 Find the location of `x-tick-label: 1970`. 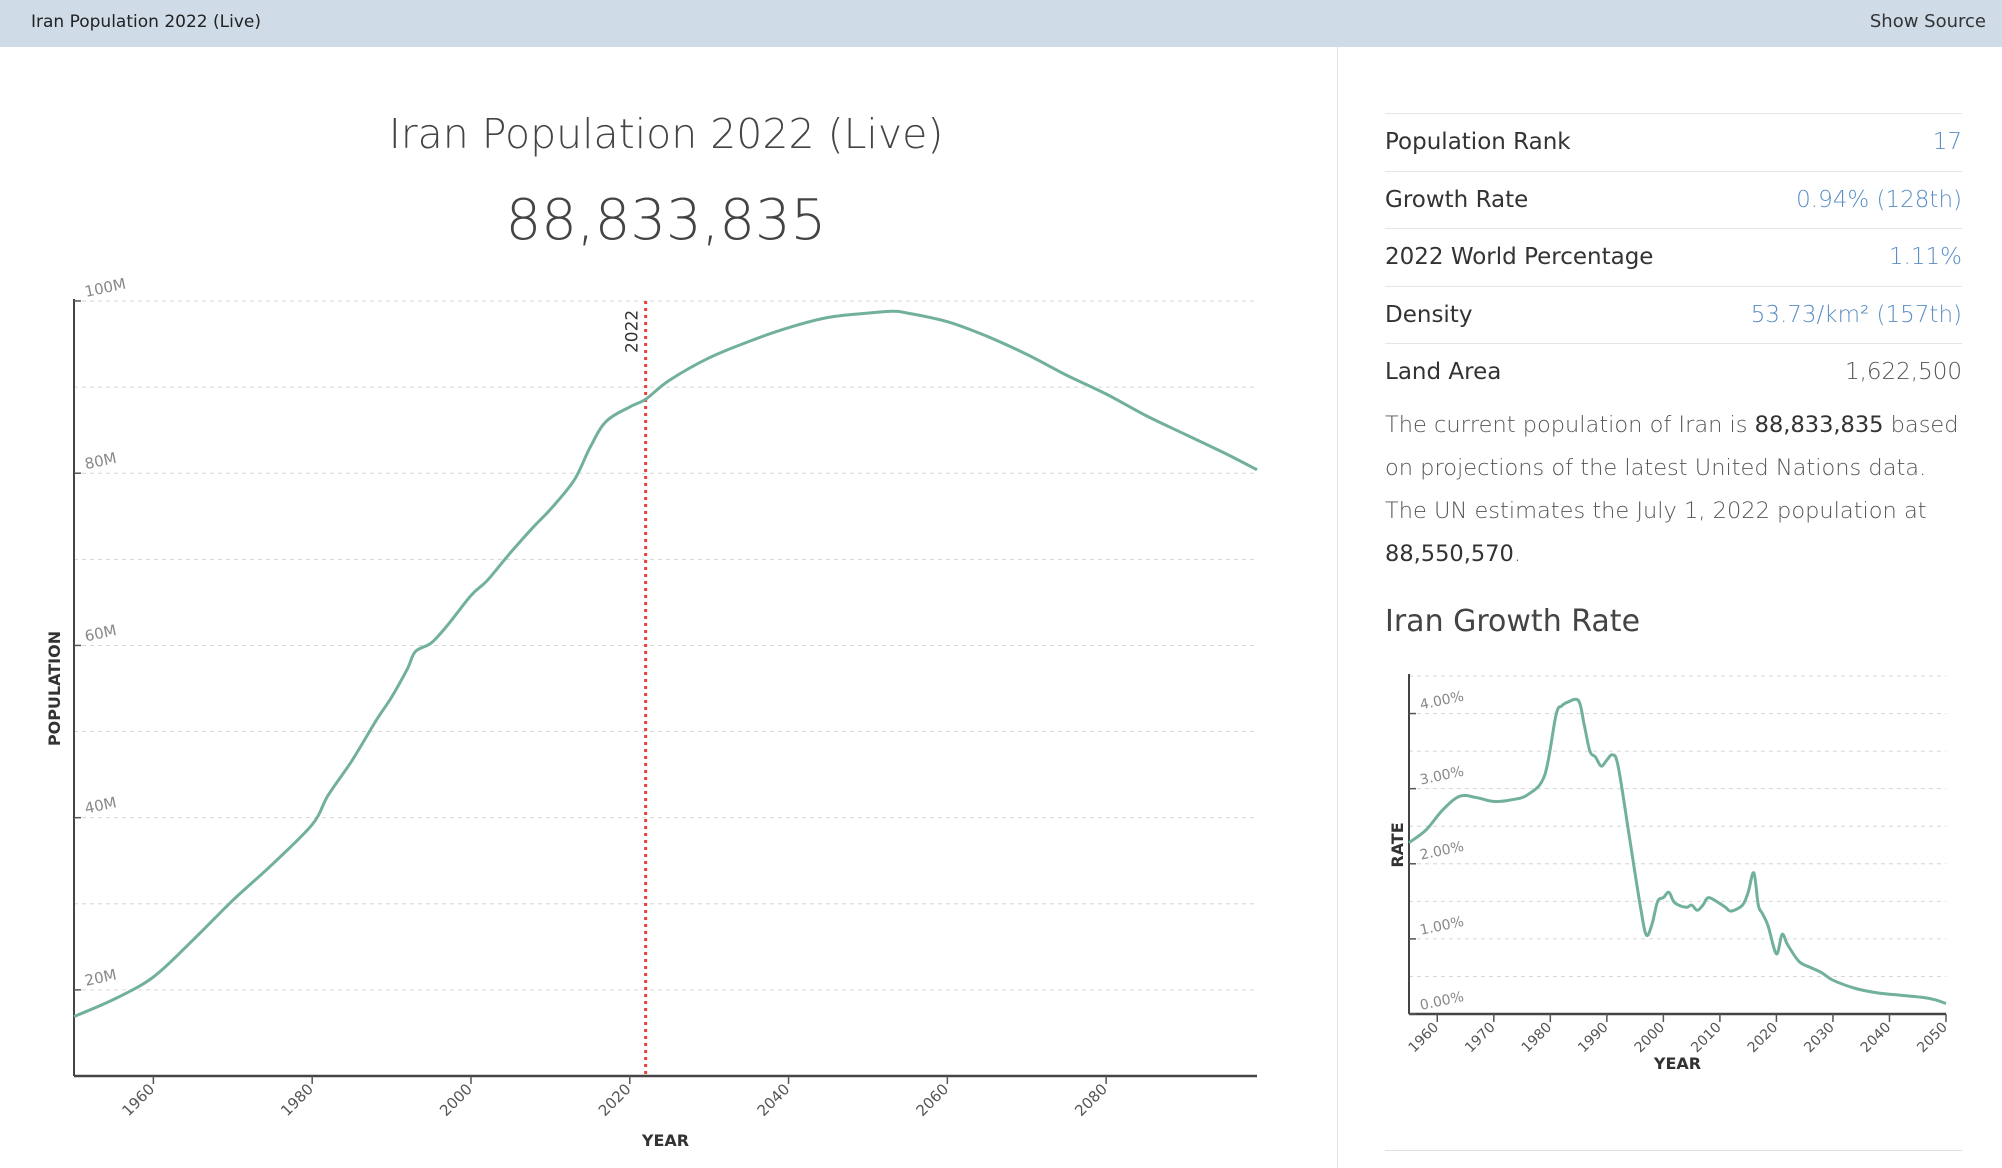

x-tick-label: 1970 is located at coordinates (1480, 1038).